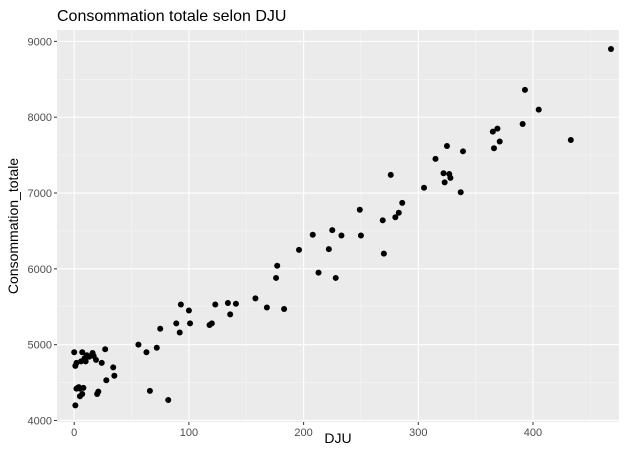 The image size is (626, 452). Describe the element at coordinates (303, 433) in the screenshot. I see `x-tick-label: 200` at that location.